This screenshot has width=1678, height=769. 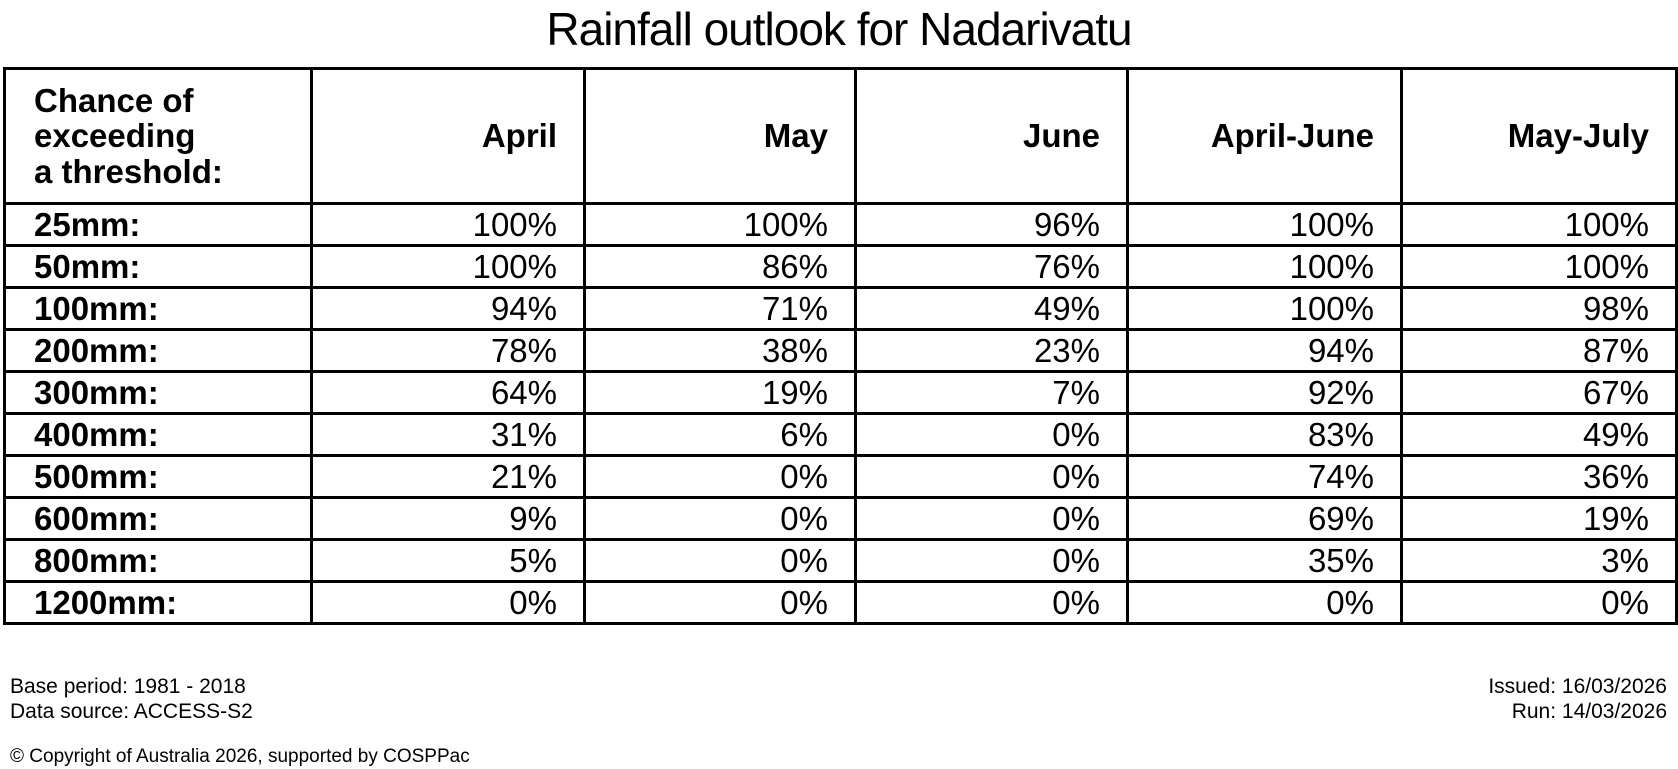 I want to click on page-title: Rainfall outlook for Nadarivatu, so click(x=839, y=29).